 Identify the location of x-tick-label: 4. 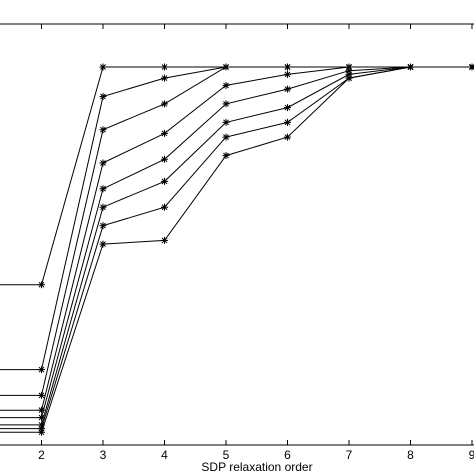
(164, 455).